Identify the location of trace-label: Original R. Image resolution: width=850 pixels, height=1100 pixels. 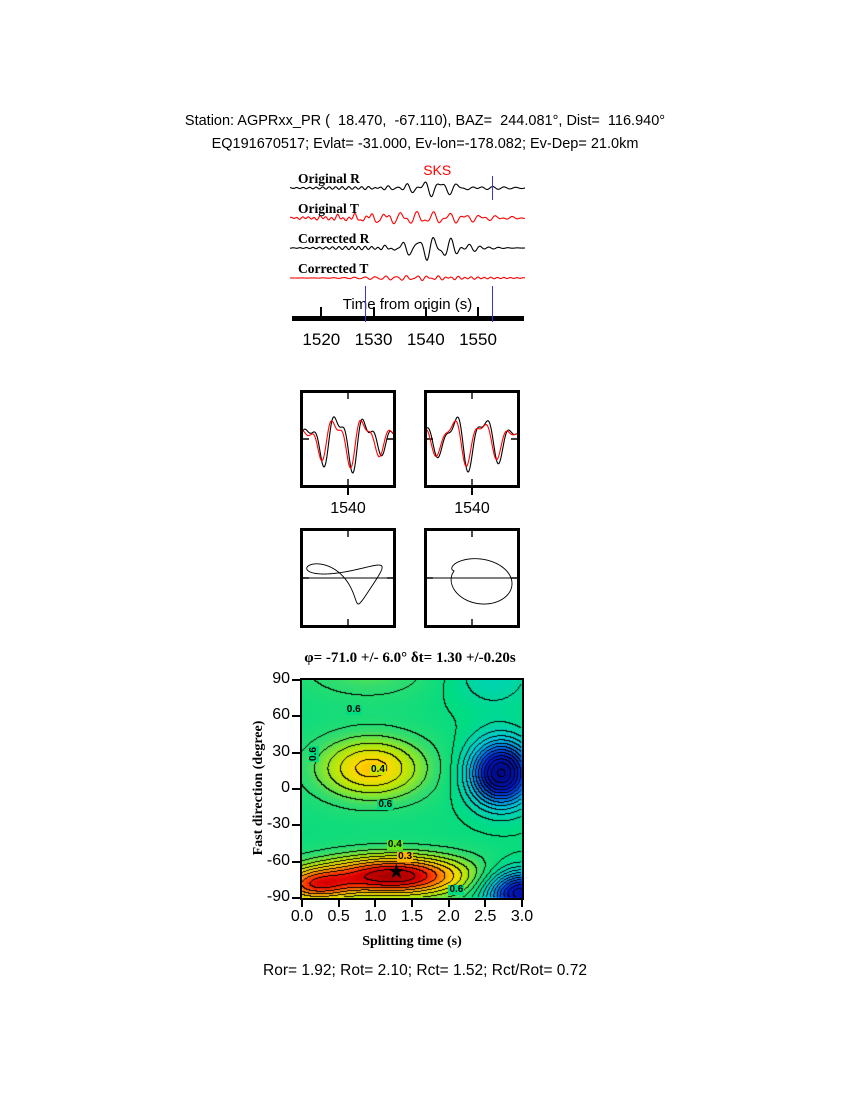
(329, 178).